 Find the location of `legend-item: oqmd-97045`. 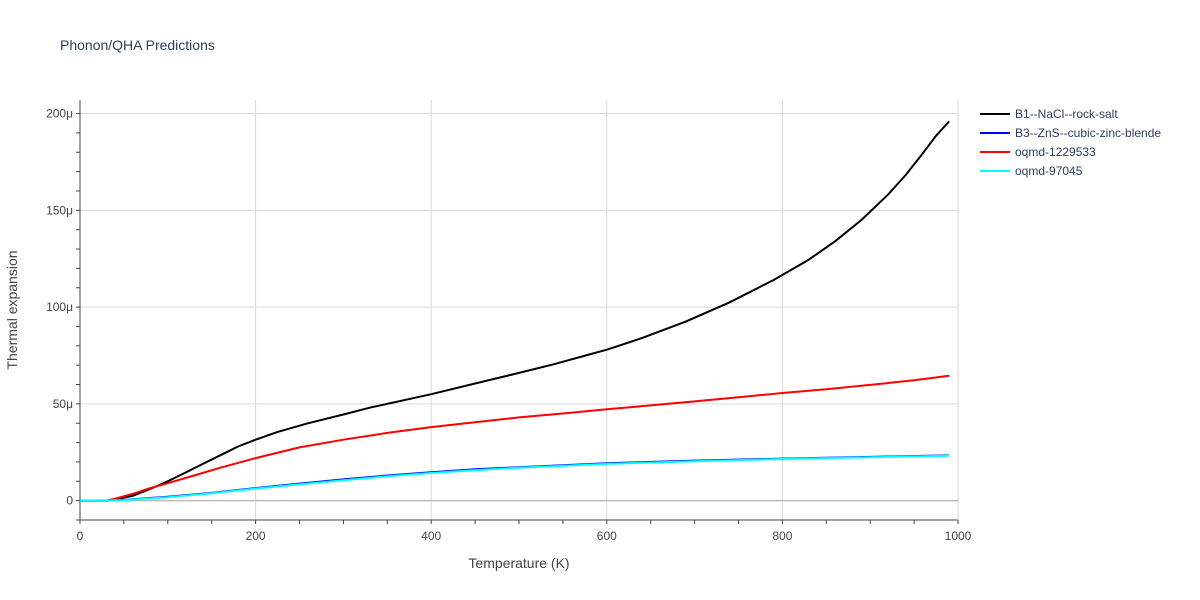

legend-item: oqmd-97045 is located at coordinates (1031, 171).